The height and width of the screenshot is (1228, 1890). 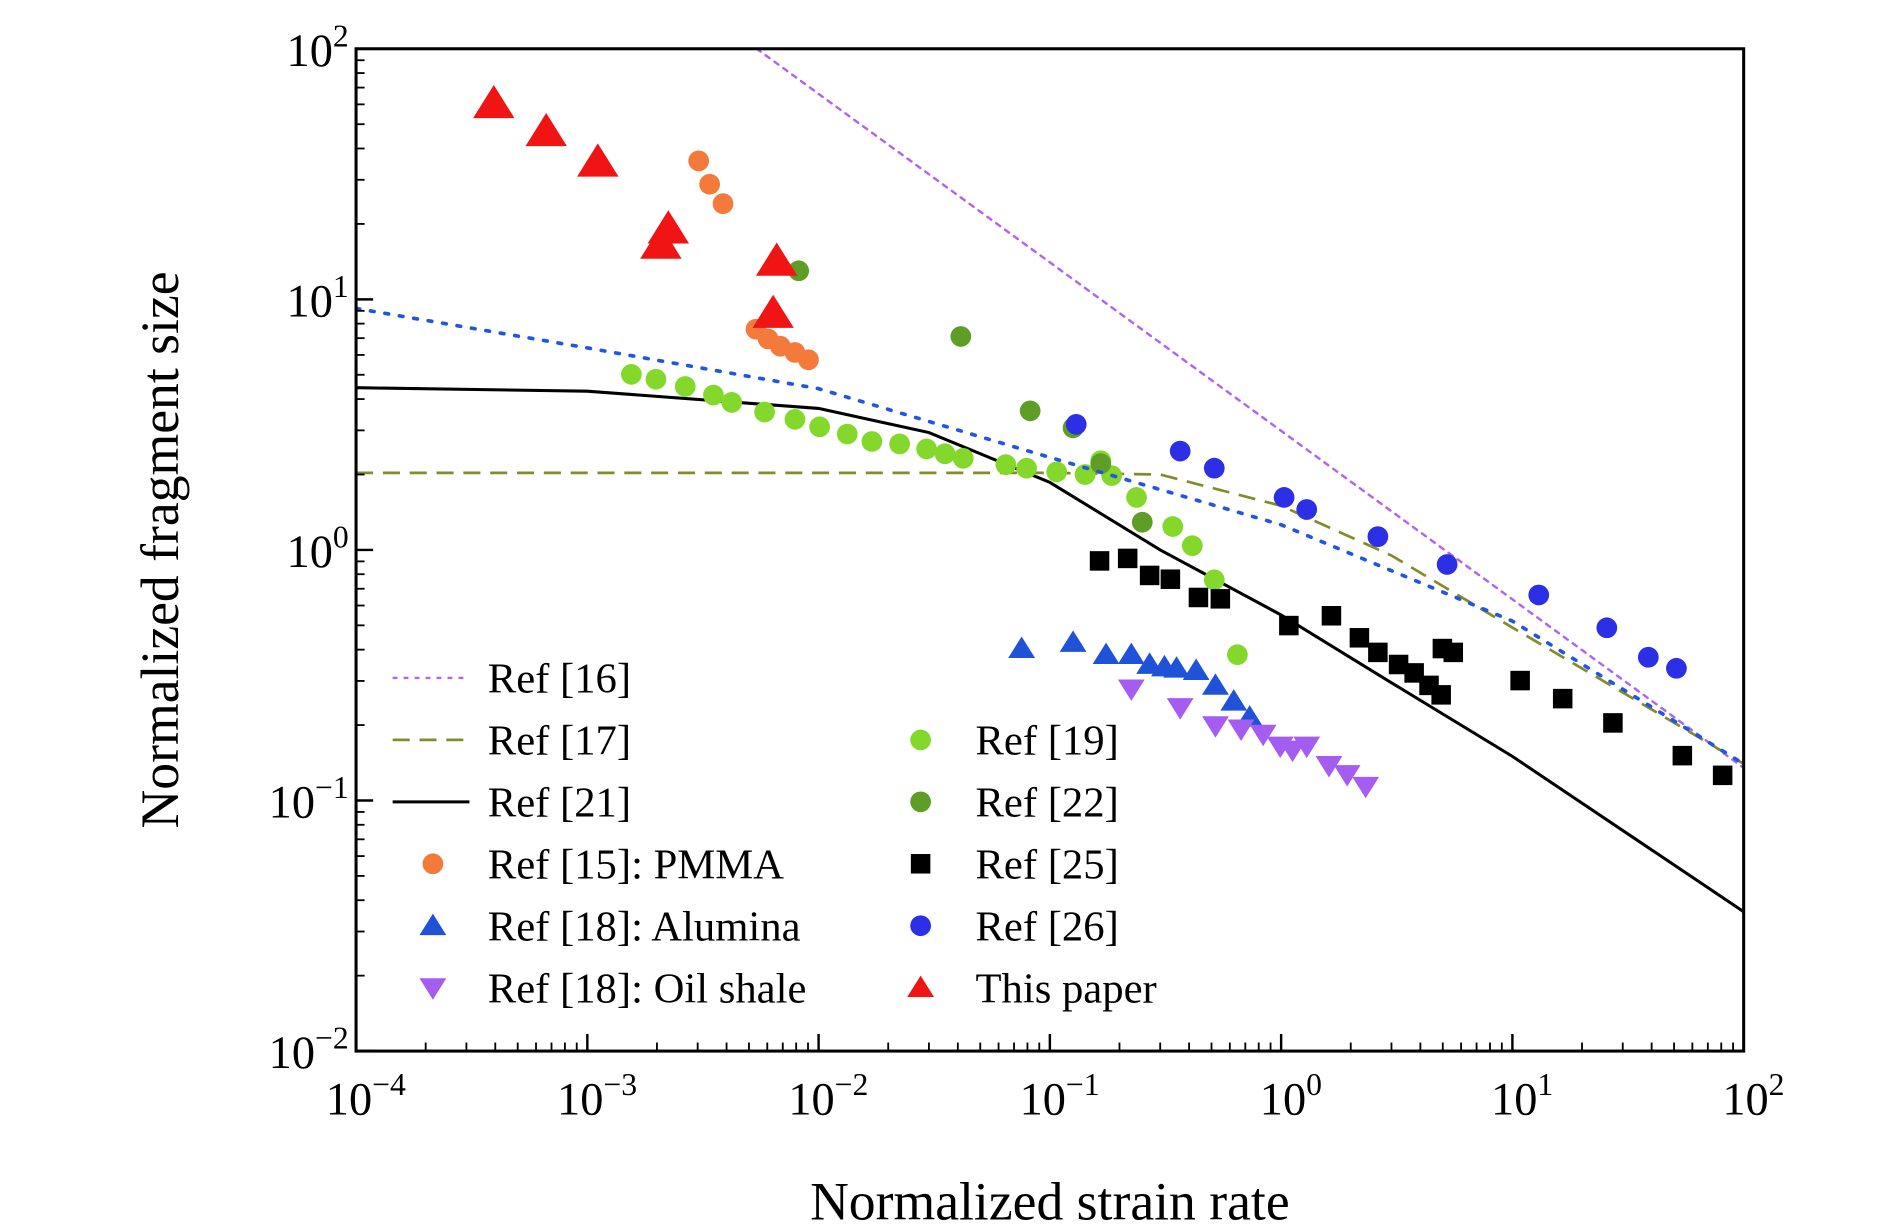 What do you see at coordinates (1545, 1084) in the screenshot?
I see `tick-exponent: 1` at bounding box center [1545, 1084].